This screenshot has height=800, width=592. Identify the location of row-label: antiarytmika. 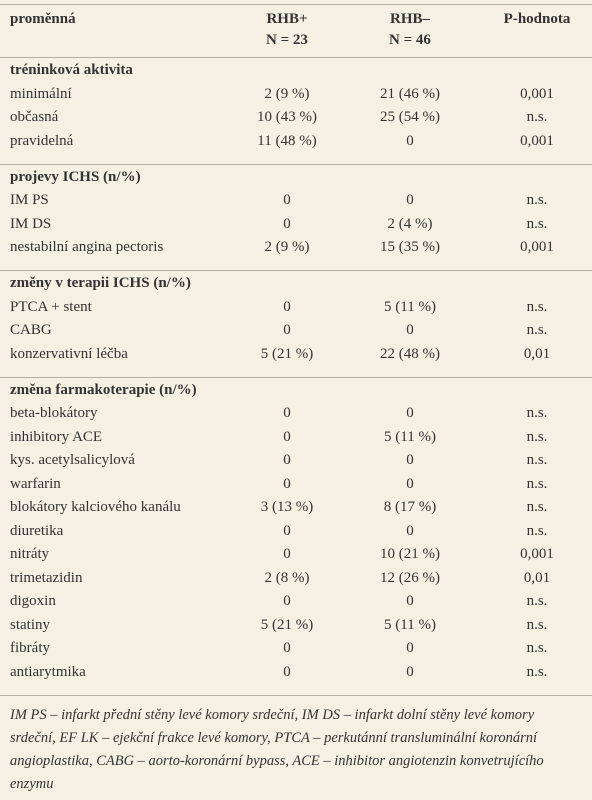
(48, 671).